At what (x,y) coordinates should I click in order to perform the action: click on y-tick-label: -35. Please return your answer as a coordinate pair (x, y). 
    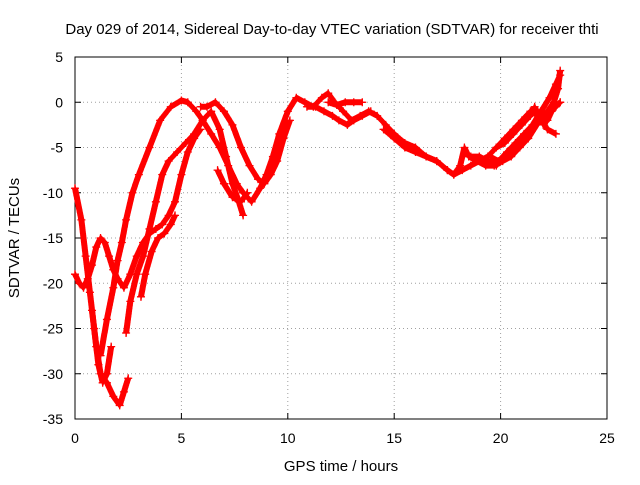
    Looking at the image, I should click on (53, 419).